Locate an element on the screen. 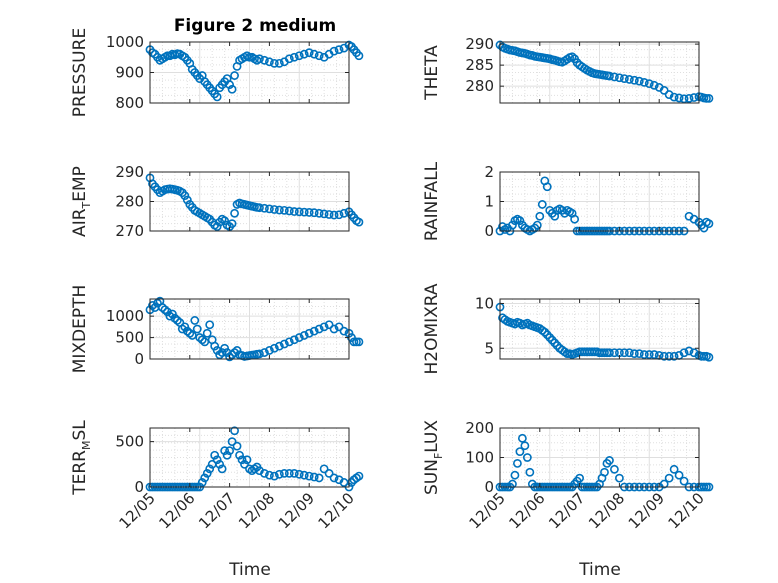  y-tick-label: 270 is located at coordinates (129, 231).